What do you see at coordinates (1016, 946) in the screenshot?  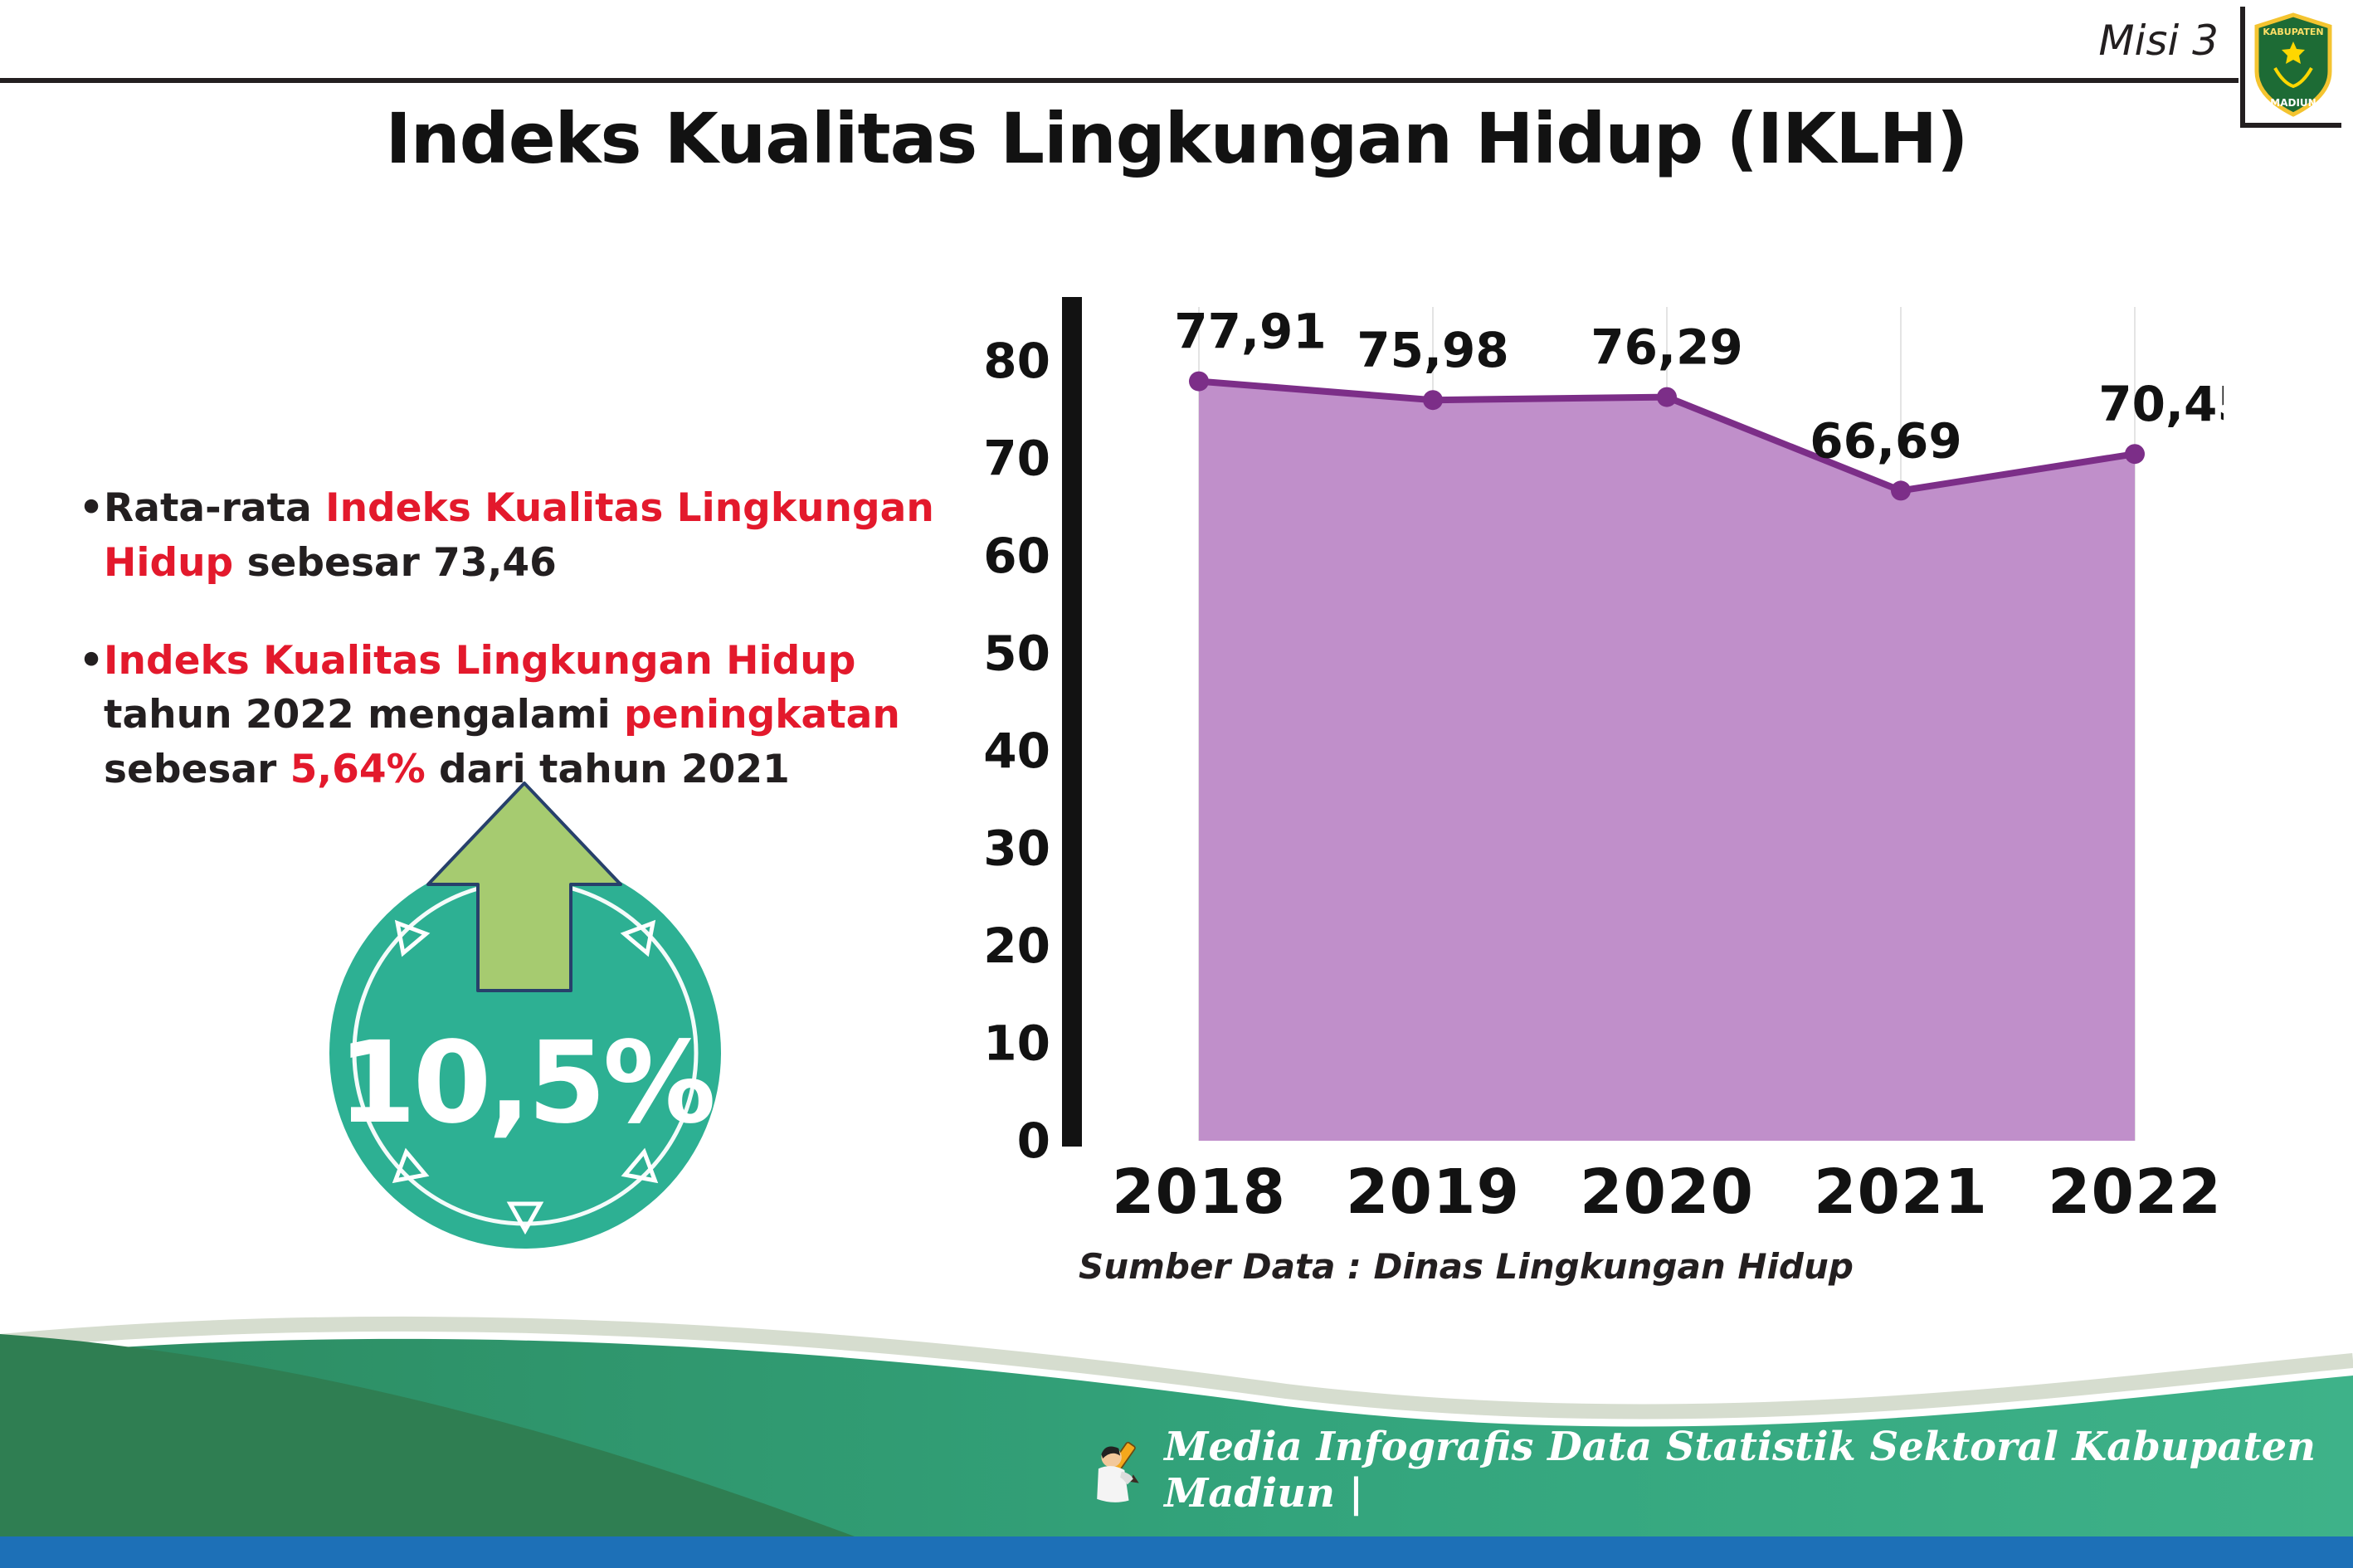 I see `y-tick-label: 20` at bounding box center [1016, 946].